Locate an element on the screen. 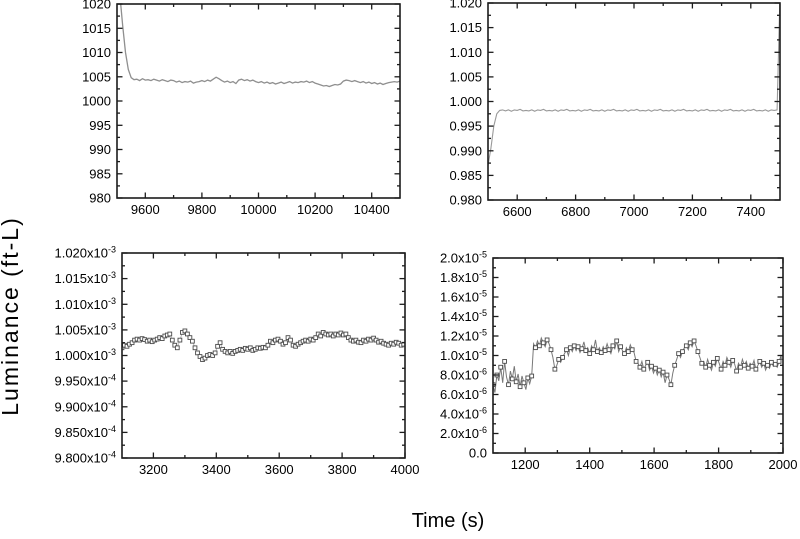 The image size is (800, 539). y-tick-label: 985 is located at coordinates (100, 173).